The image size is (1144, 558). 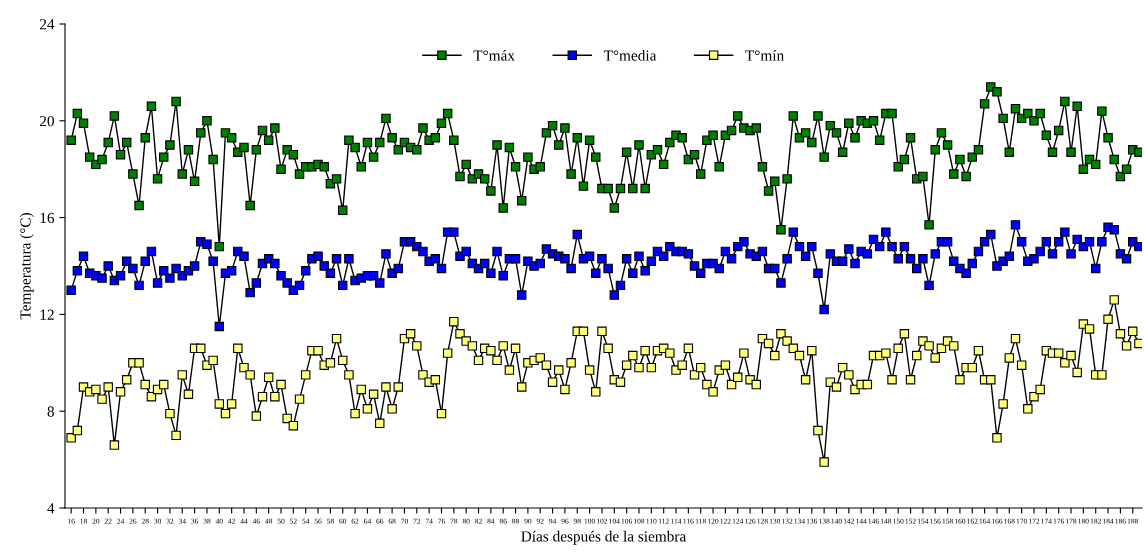 What do you see at coordinates (47, 24) in the screenshot?
I see `y-tick-label: 24` at bounding box center [47, 24].